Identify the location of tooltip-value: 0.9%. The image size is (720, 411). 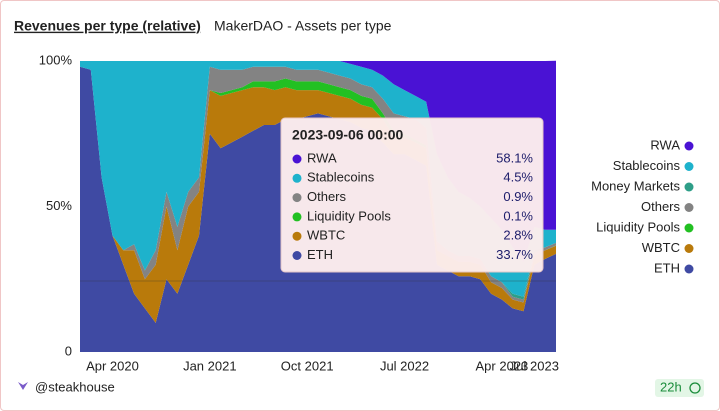
(518, 196).